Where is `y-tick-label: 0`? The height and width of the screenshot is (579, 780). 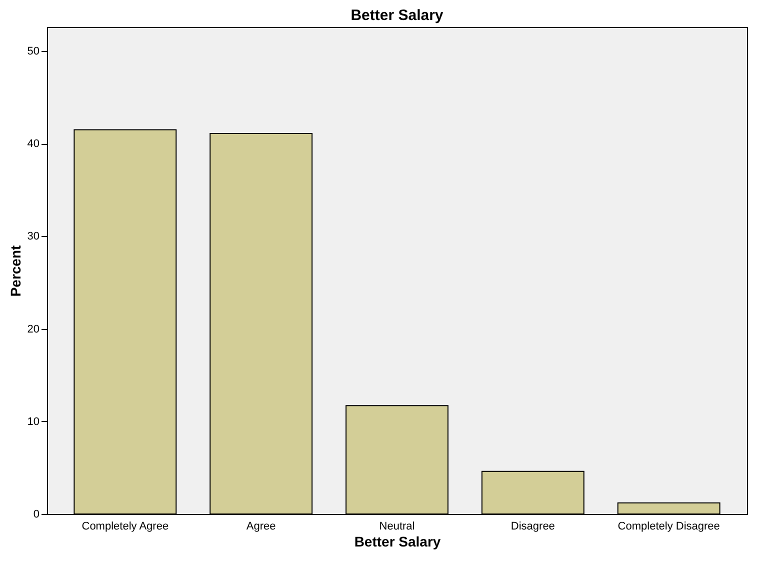
y-tick-label: 0 is located at coordinates (36, 514).